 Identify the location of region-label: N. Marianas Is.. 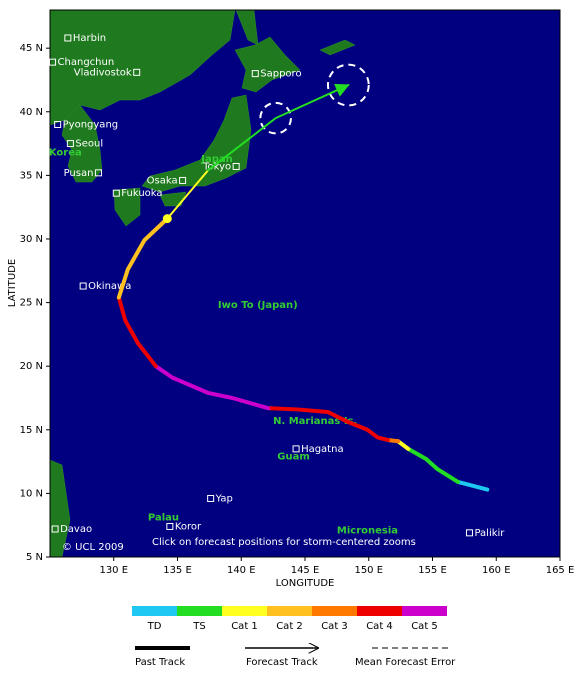
(315, 421).